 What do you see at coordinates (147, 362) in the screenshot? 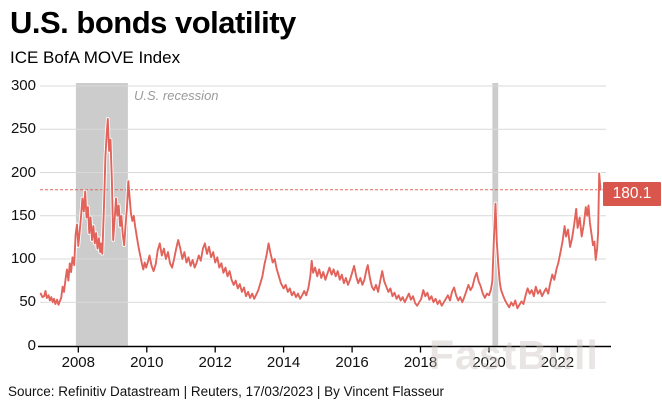
I see `x-tick-label: 2010` at bounding box center [147, 362].